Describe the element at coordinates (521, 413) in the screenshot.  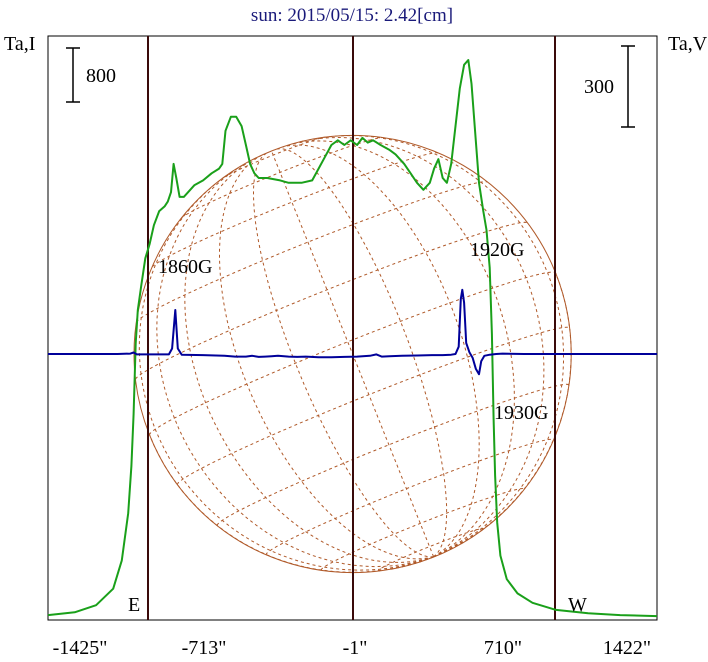
I see `annotation-1930g: 1930G` at that location.